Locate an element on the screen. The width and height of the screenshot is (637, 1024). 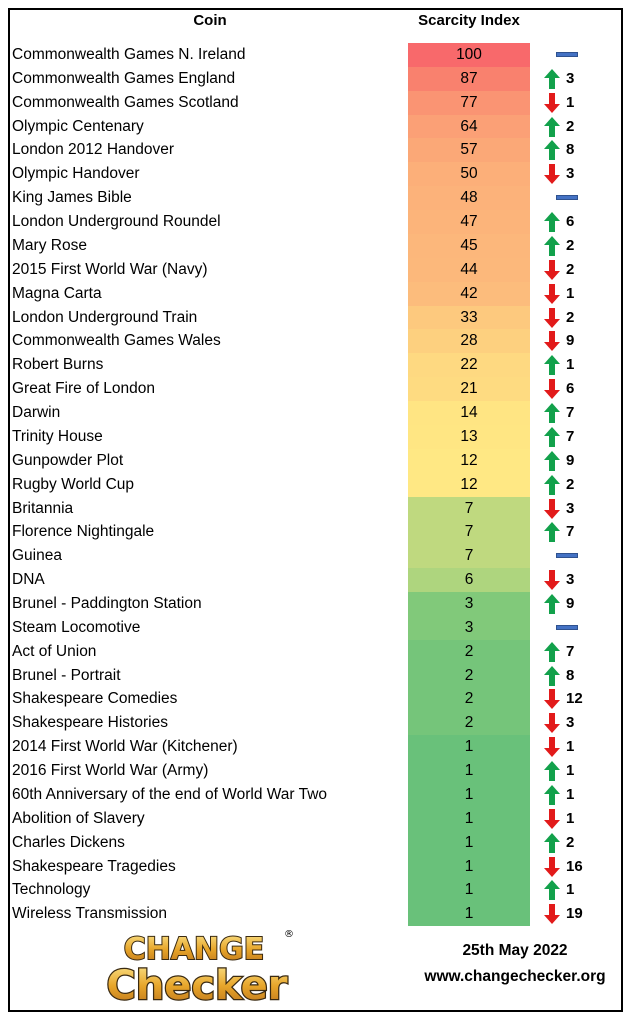
table-row: Mary Rose 45 2 is located at coordinates (315, 245).